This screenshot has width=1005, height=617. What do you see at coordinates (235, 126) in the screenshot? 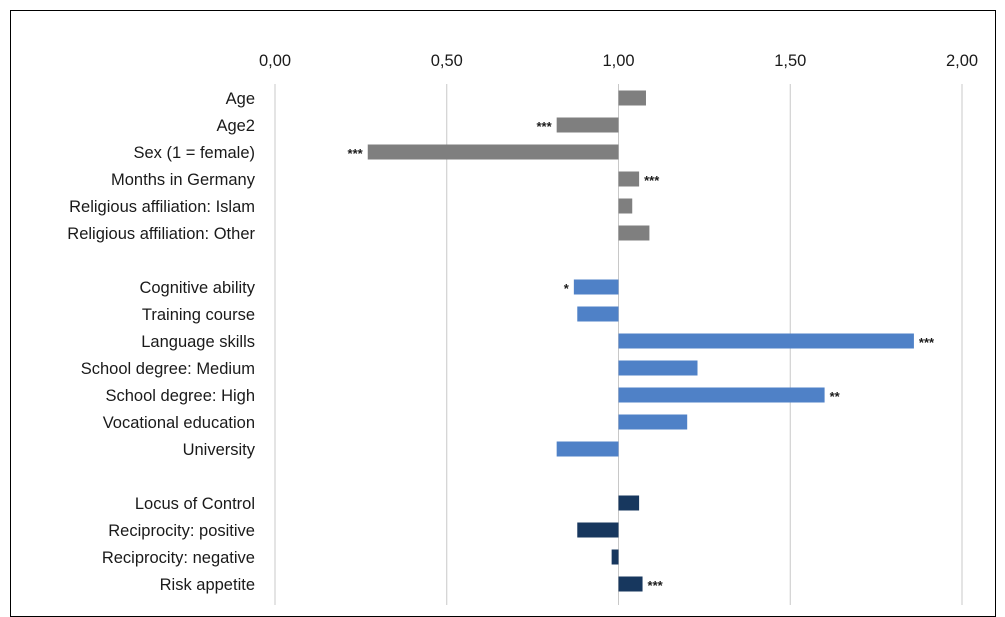
I see `category-label: Age2` at bounding box center [235, 126].